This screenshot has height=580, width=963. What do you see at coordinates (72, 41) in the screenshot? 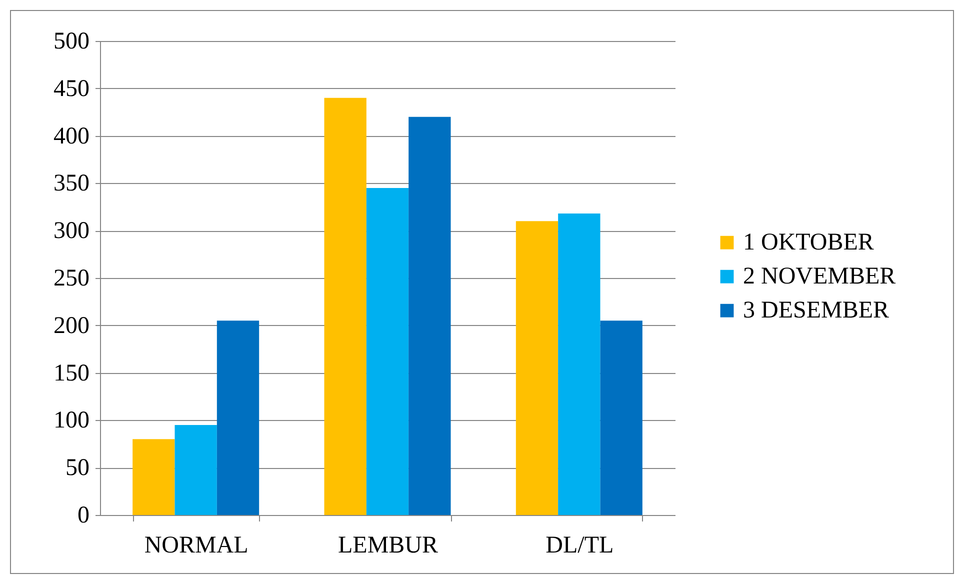
I see `y-tick-label: 500` at bounding box center [72, 41].